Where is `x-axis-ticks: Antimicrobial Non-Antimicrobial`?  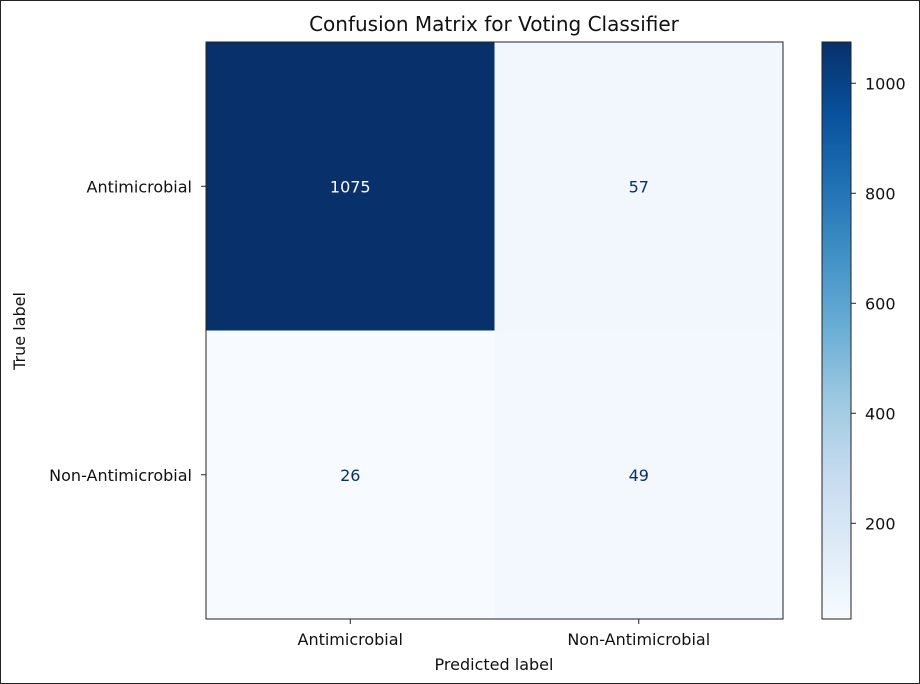 x-axis-ticks: Antimicrobial Non-Antimicrobial is located at coordinates (504, 634).